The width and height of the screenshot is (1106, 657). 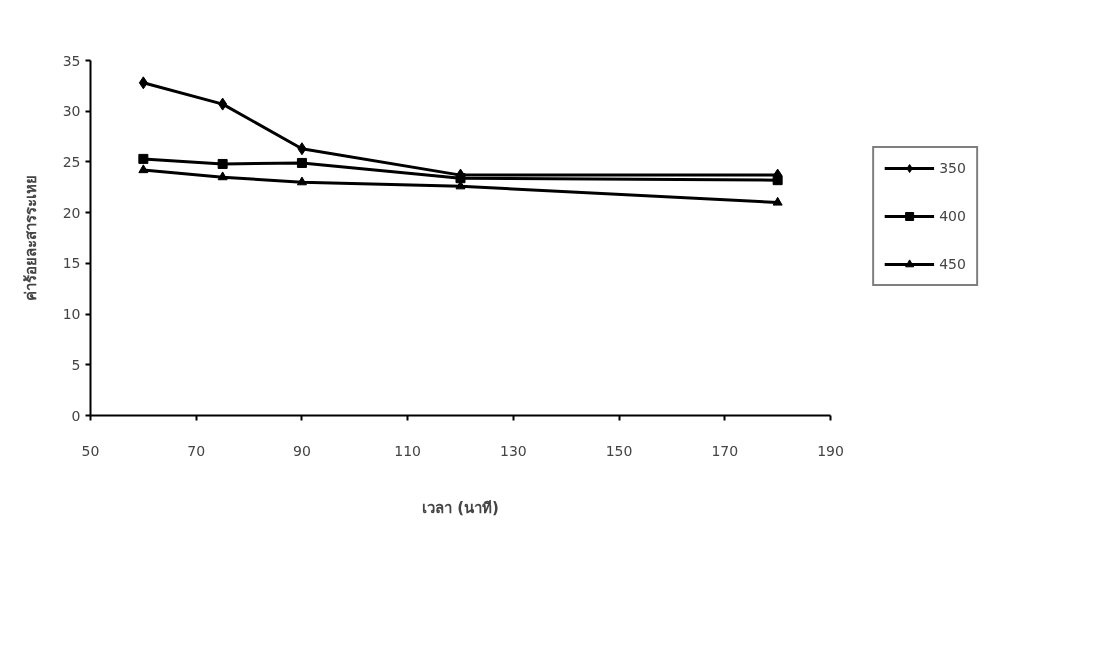 What do you see at coordinates (71, 263) in the screenshot?
I see `y-tick-label: 15` at bounding box center [71, 263].